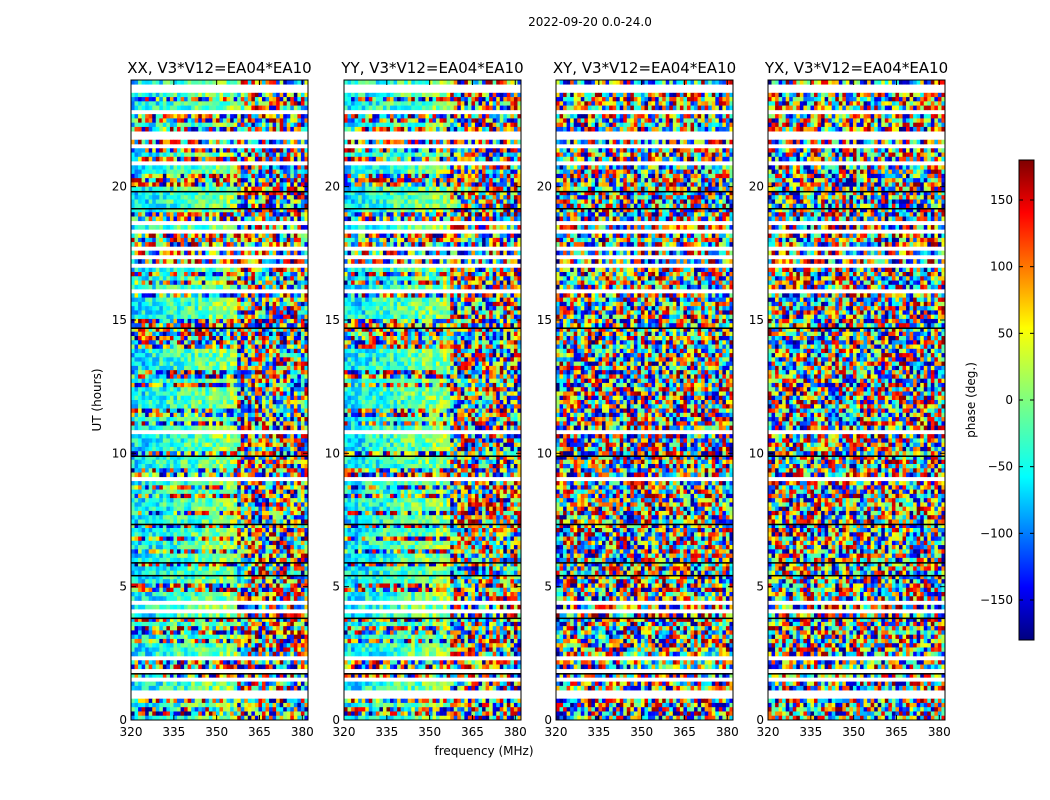  What do you see at coordinates (644, 68) in the screenshot?
I see `panel-title: XY, V3*V12=EA04*EA10` at bounding box center [644, 68].